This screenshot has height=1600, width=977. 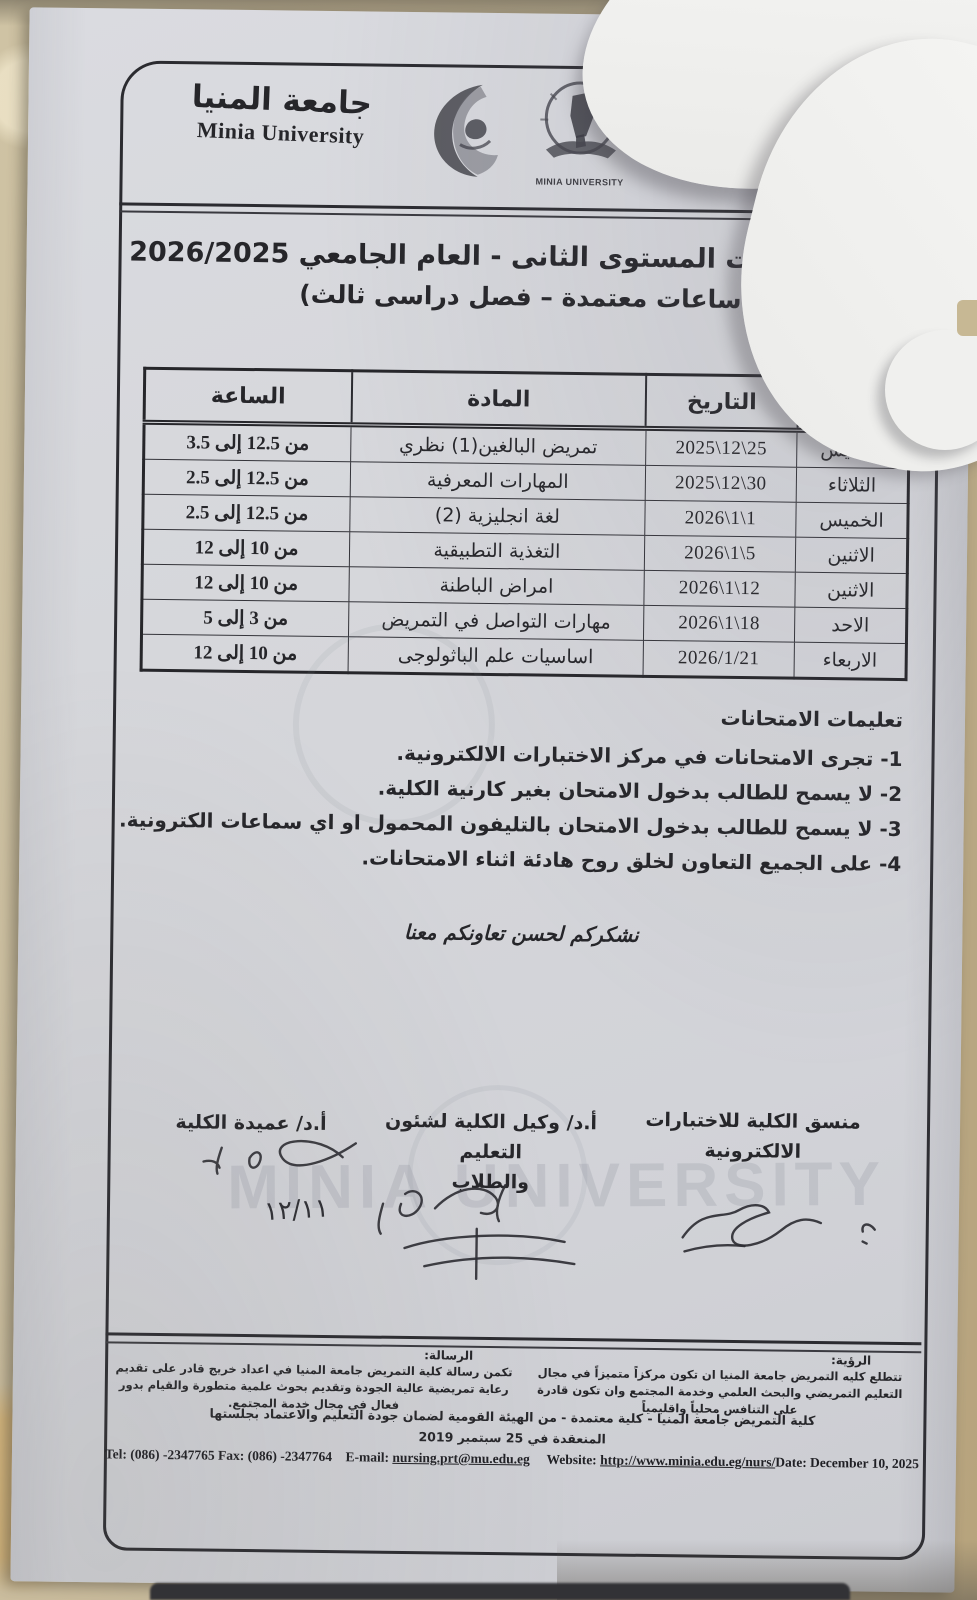 What do you see at coordinates (512, 1438) in the screenshot?
I see `footer-accreditation-line2: المنعقدة في 25 سبتمبر 2019` at bounding box center [512, 1438].